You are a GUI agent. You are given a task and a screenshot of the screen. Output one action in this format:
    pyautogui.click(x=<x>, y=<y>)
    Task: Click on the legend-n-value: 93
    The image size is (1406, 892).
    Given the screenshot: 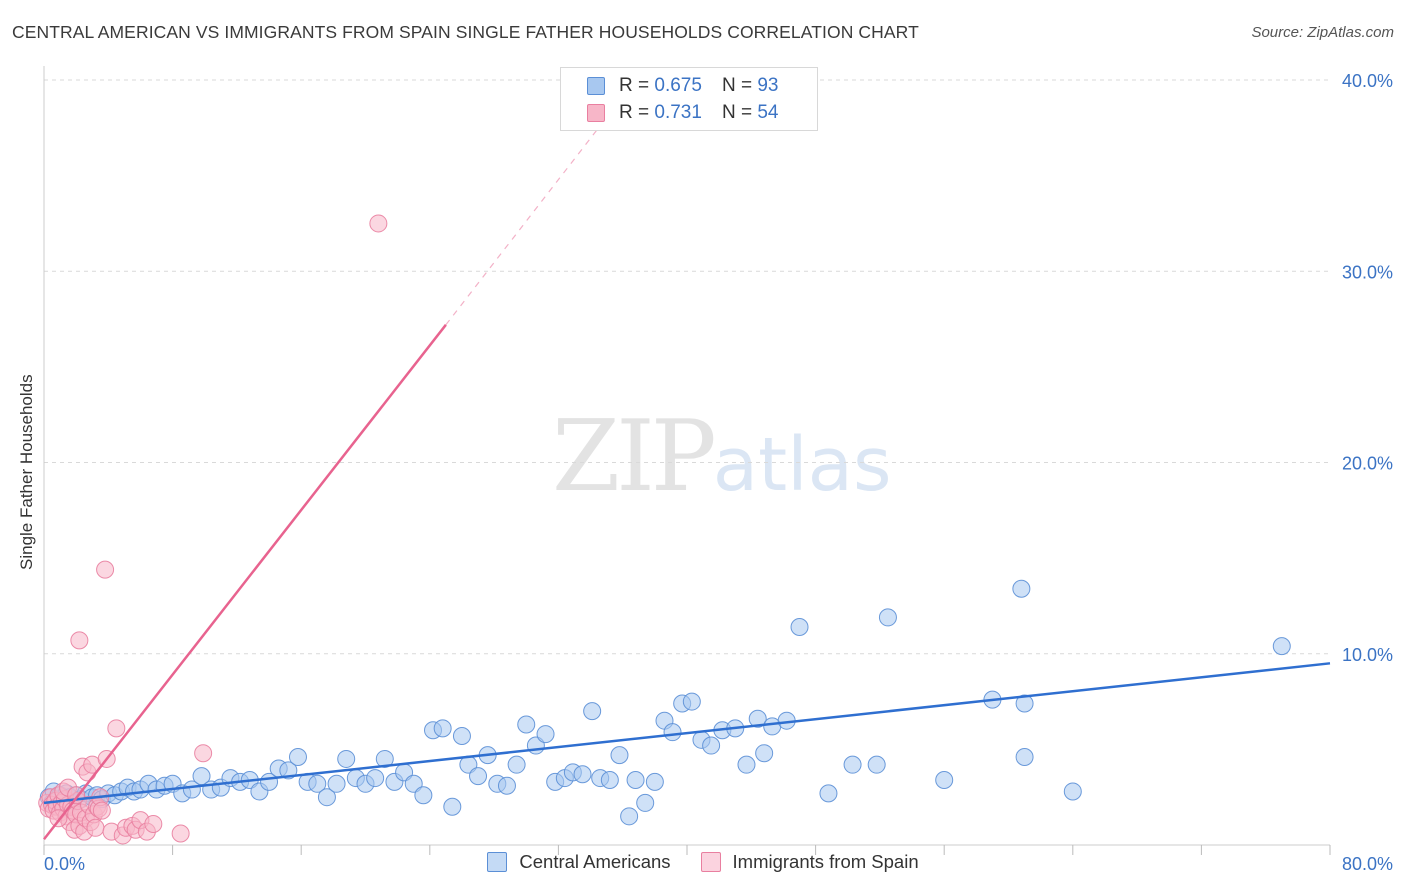 What is the action you would take?
    pyautogui.click(x=768, y=85)
    